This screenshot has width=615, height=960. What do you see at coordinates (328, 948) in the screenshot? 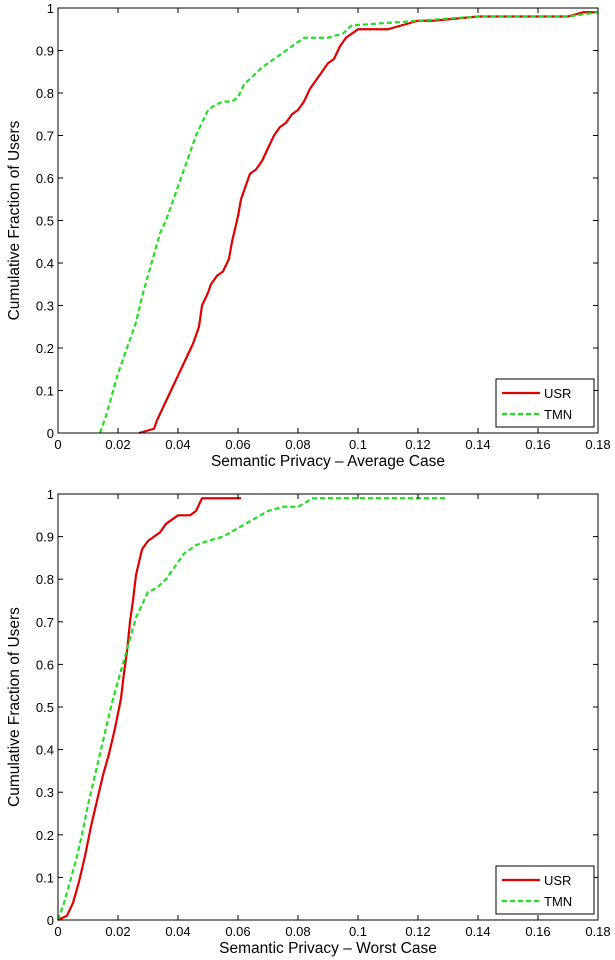
I see `x-axis-label: Semantic Privacy – Worst Case` at bounding box center [328, 948].